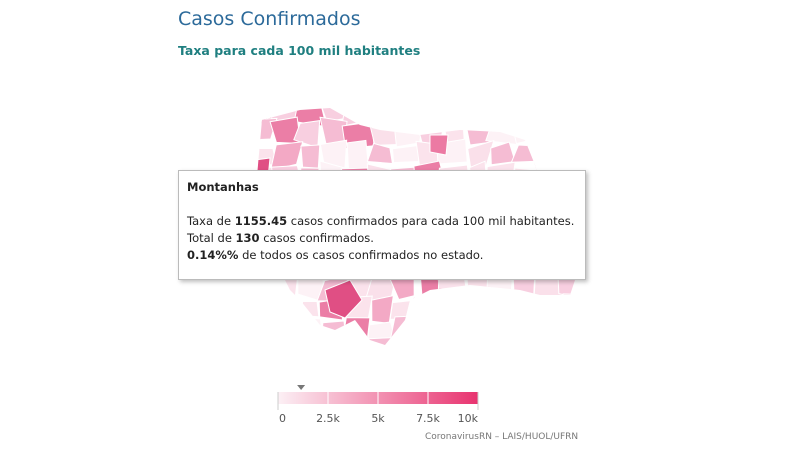 The width and height of the screenshot is (800, 450). What do you see at coordinates (223, 187) in the screenshot?
I see `tooltip-name: Montanhas` at bounding box center [223, 187].